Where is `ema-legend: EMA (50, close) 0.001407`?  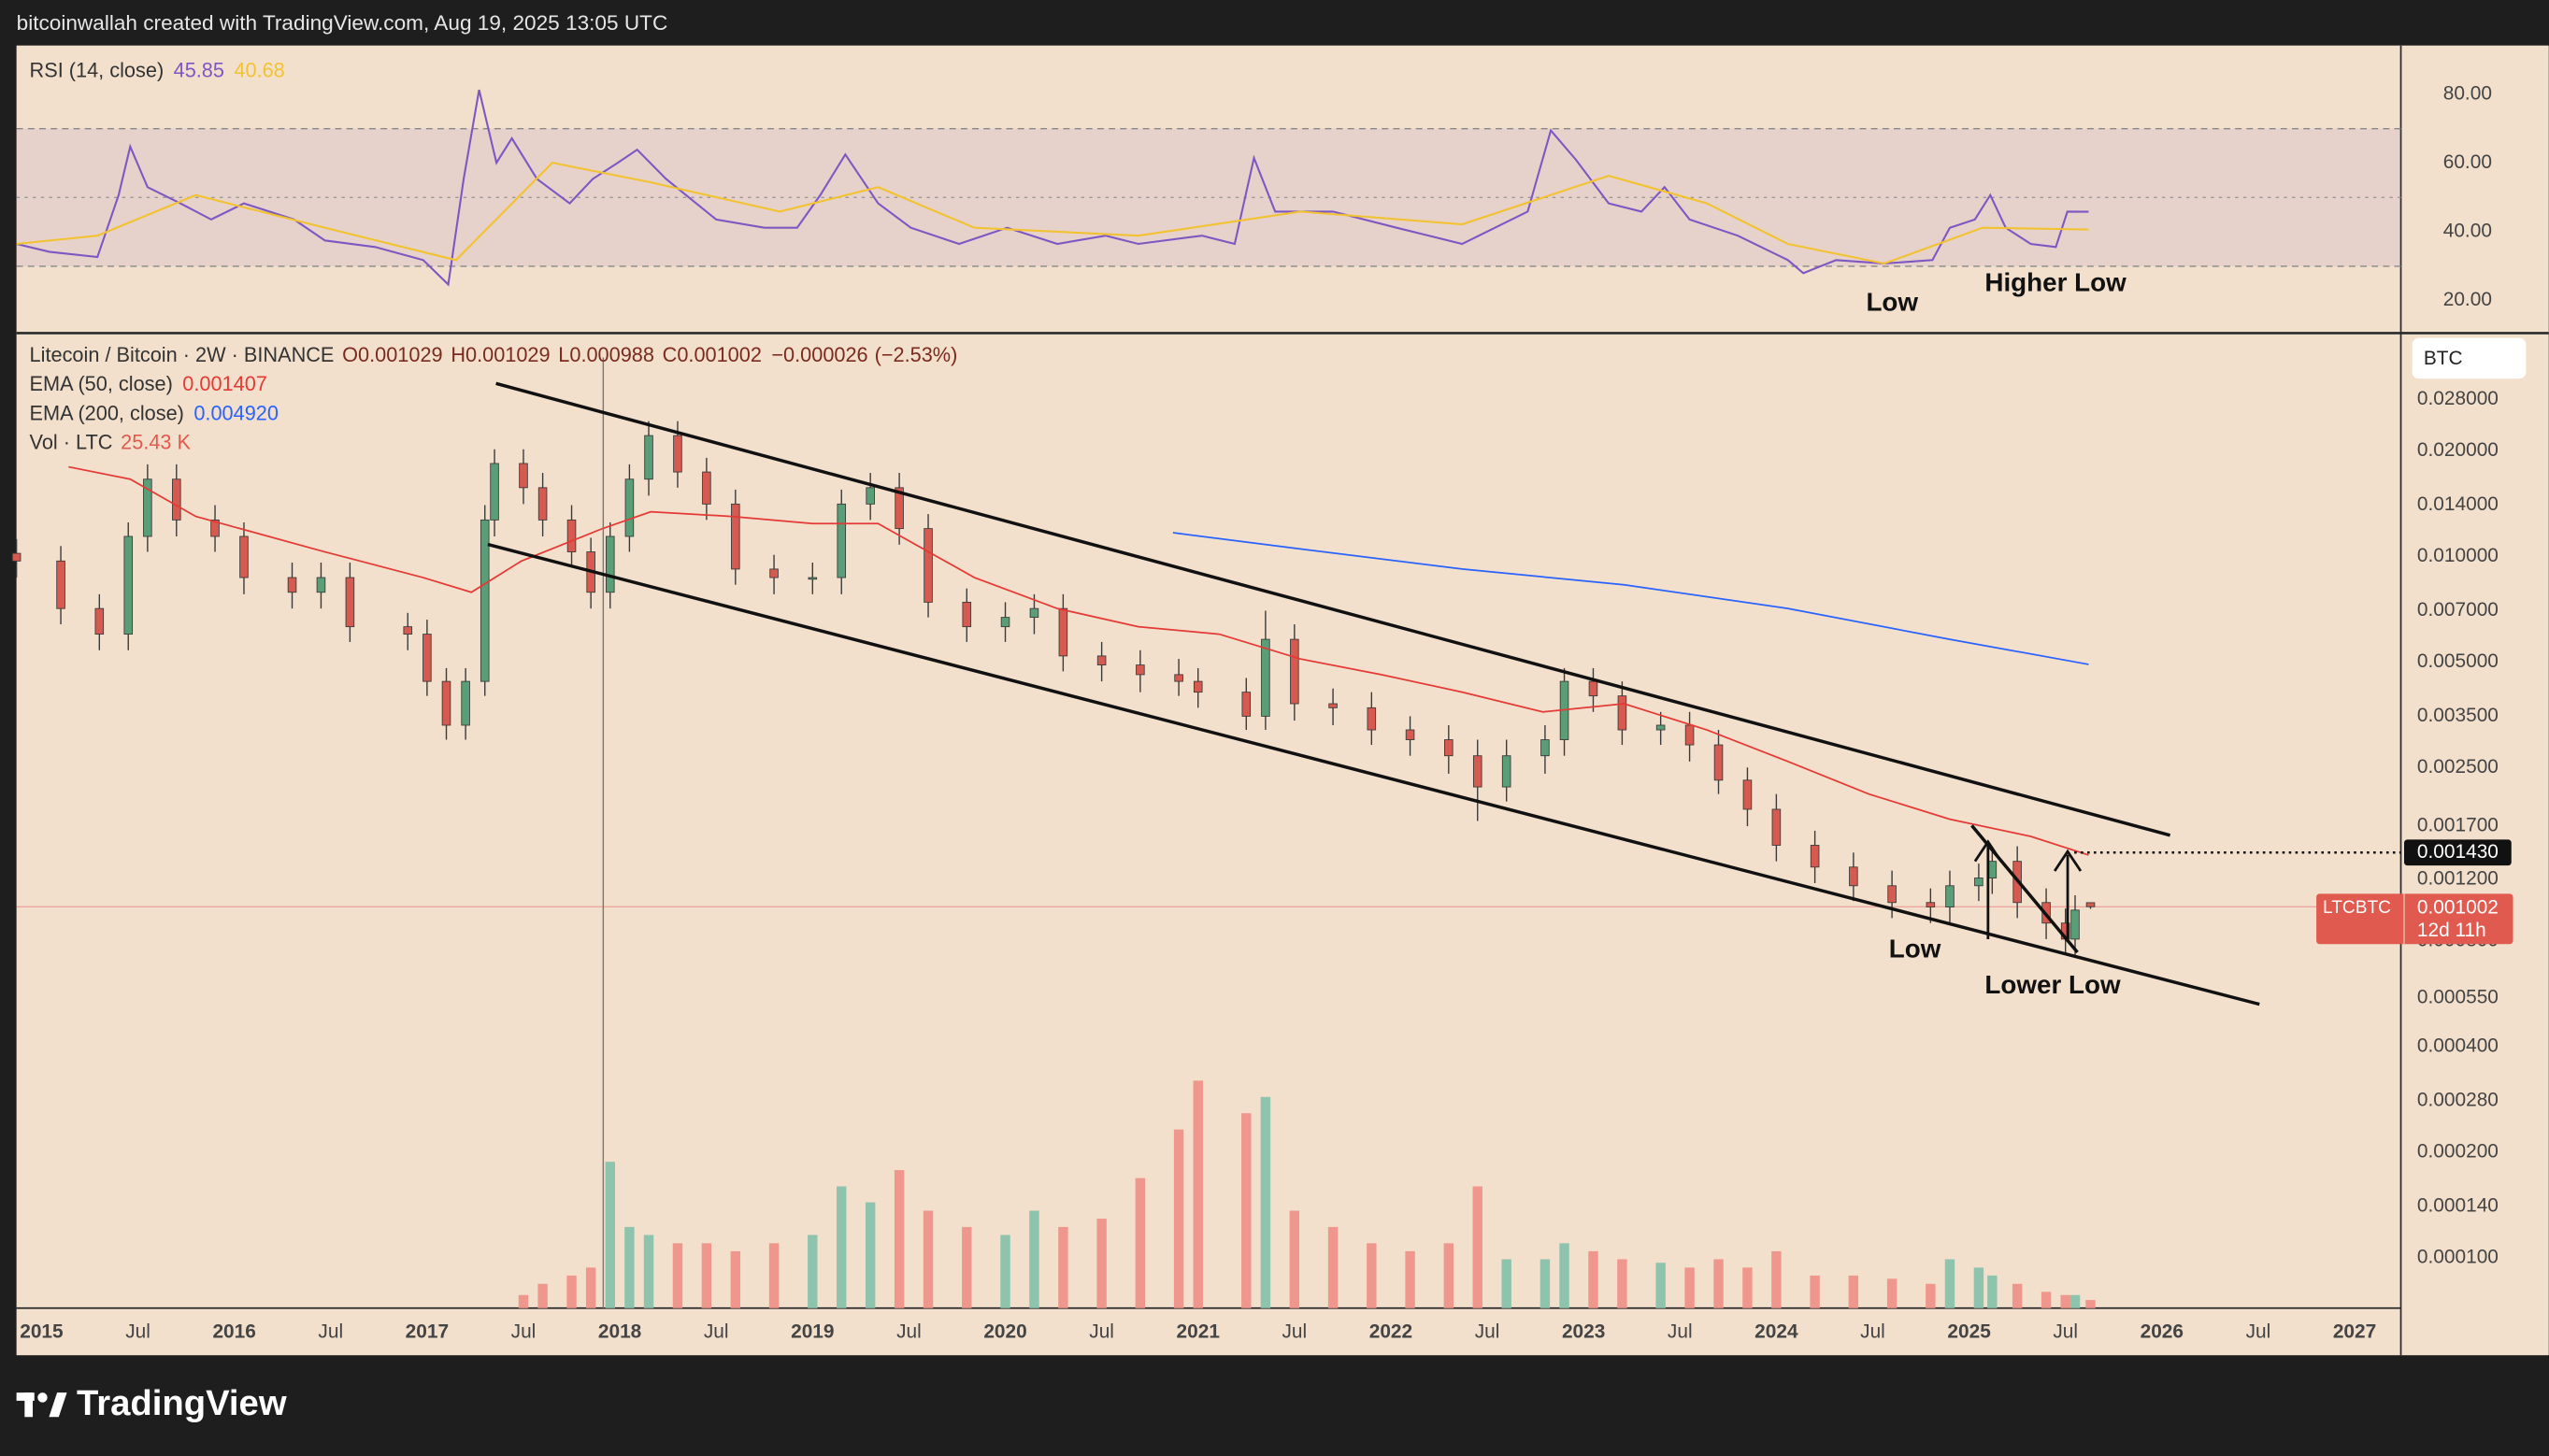 ema-legend: EMA (50, close) 0.001407 is located at coordinates (148, 383).